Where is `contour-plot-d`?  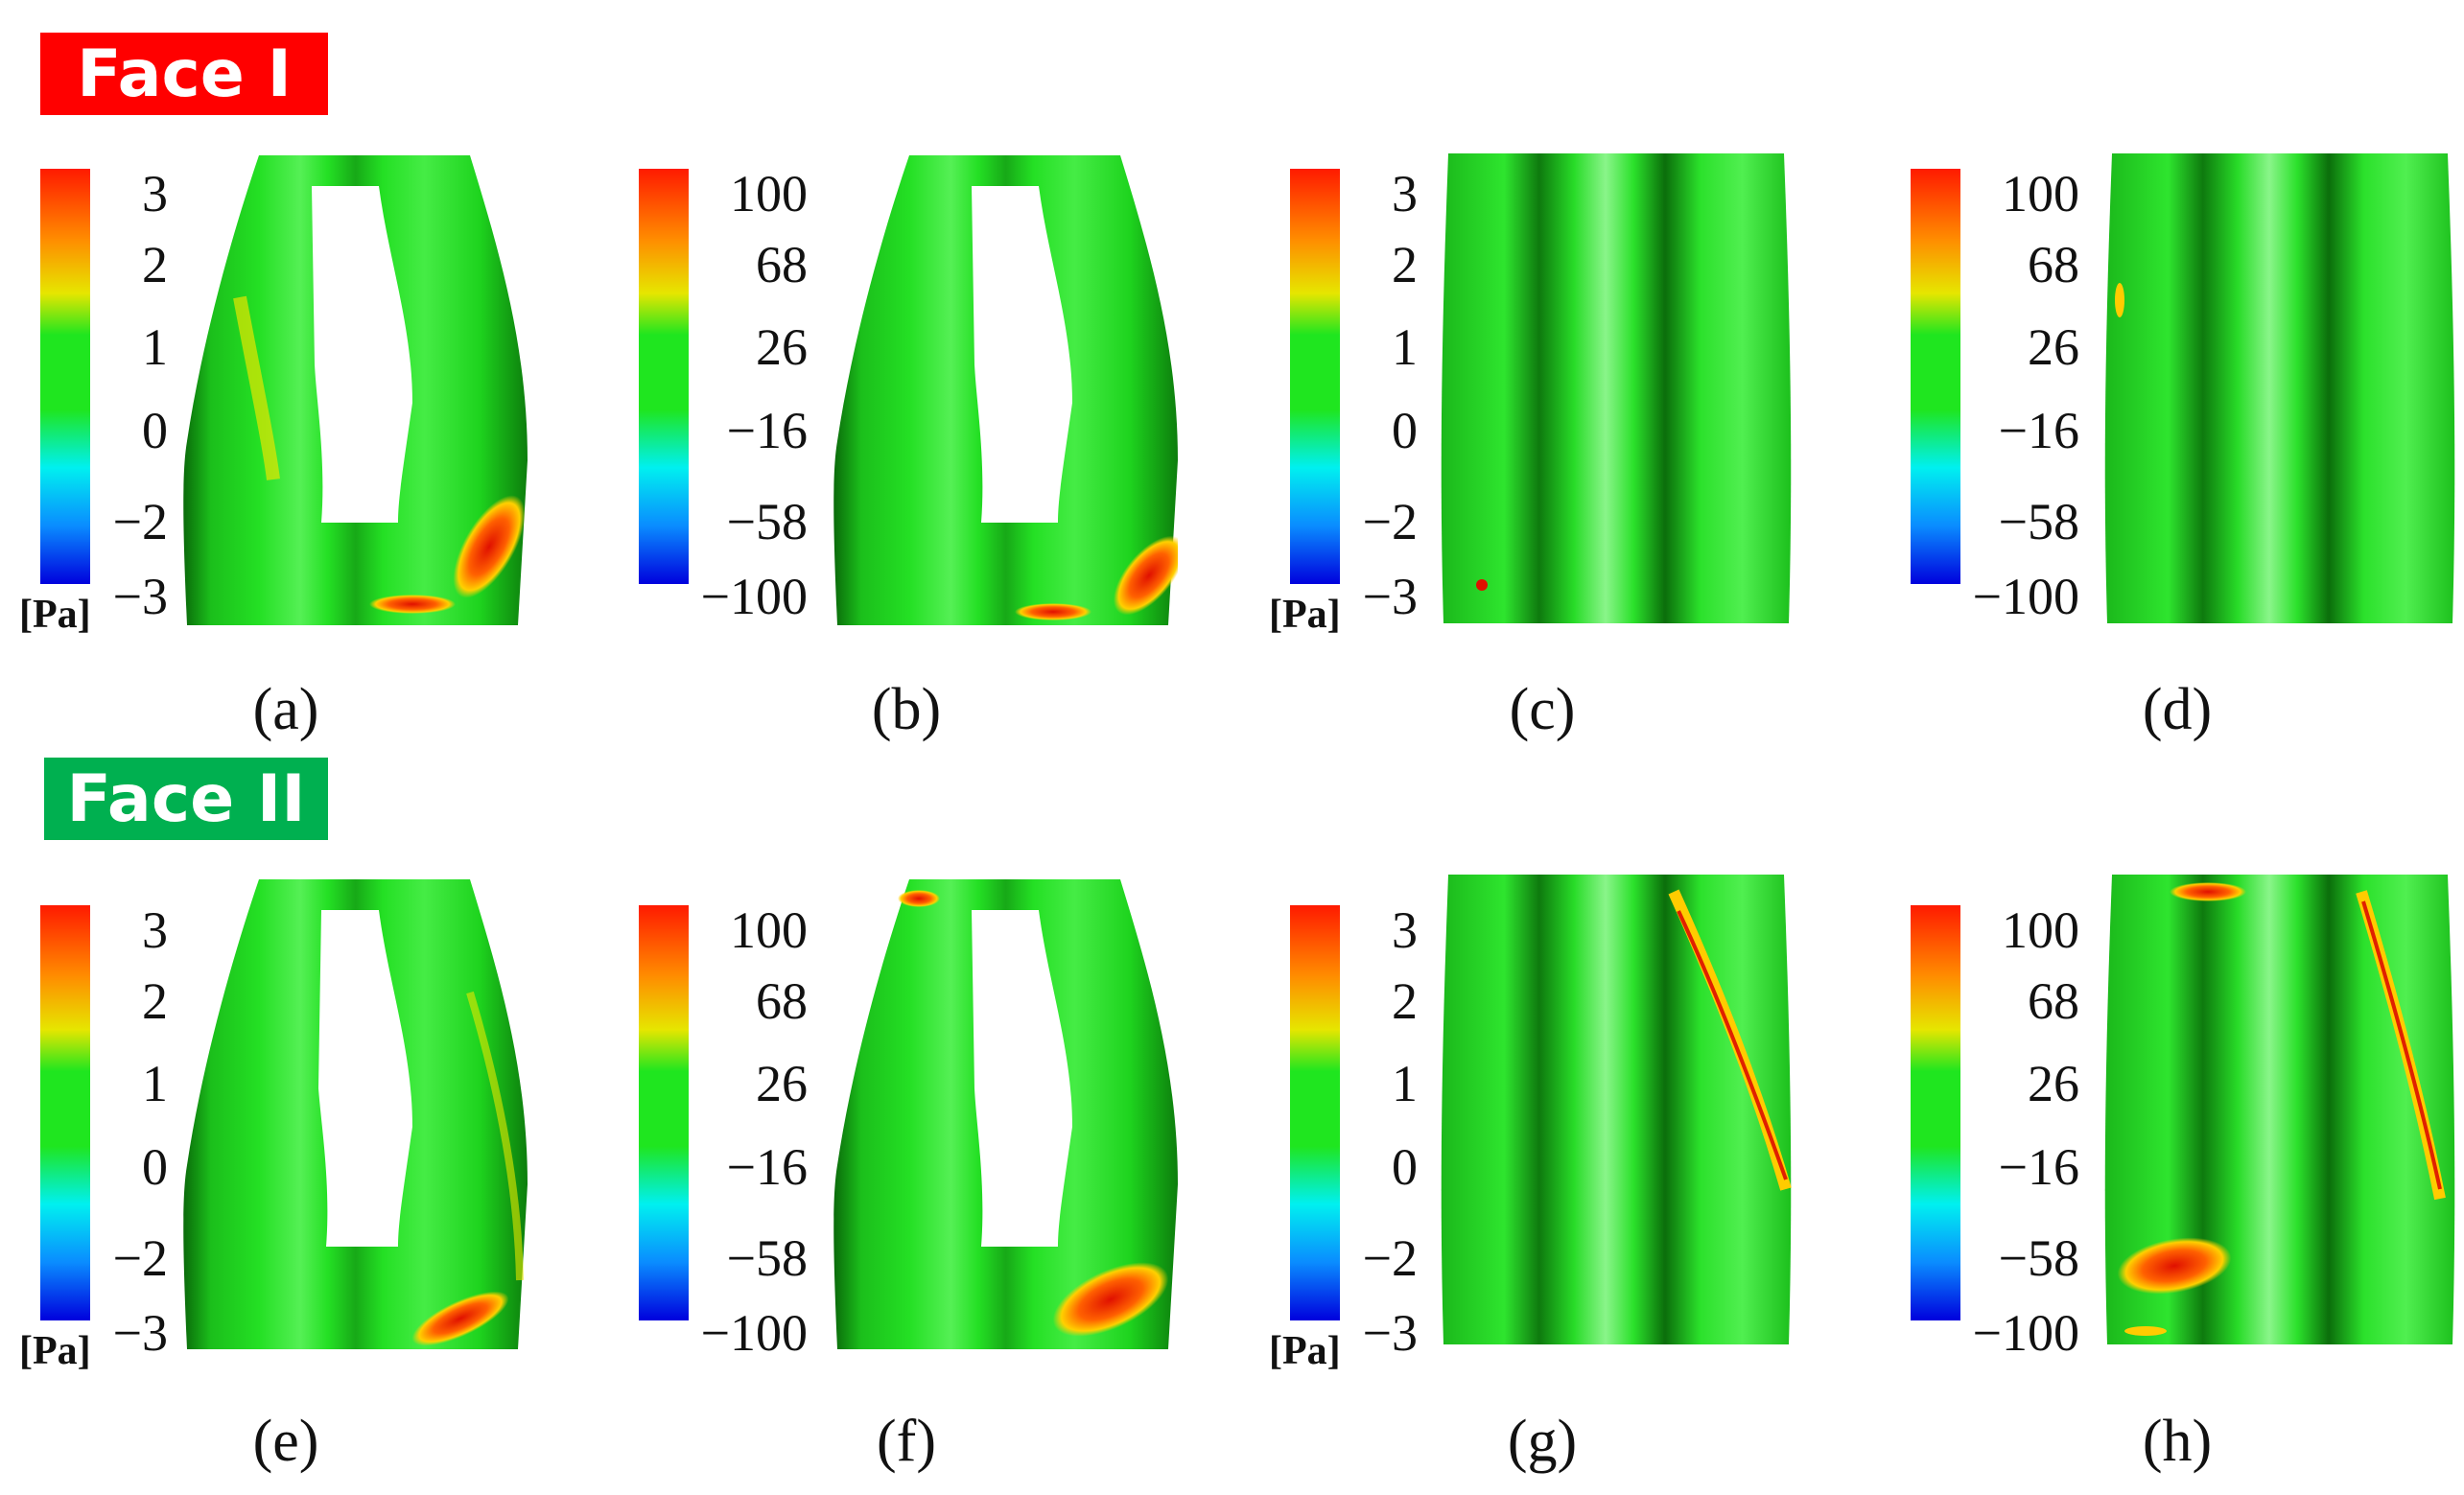 contour-plot-d is located at coordinates (2280, 388).